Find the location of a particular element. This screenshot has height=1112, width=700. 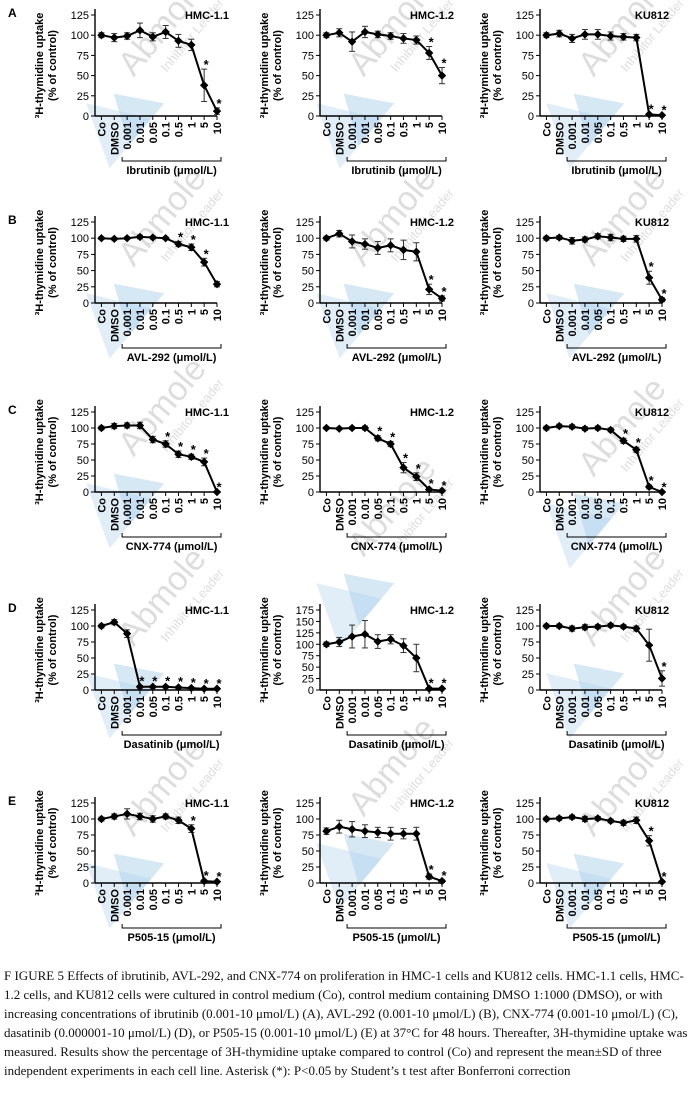

x-tick-label: 10 is located at coordinates (663, 315).